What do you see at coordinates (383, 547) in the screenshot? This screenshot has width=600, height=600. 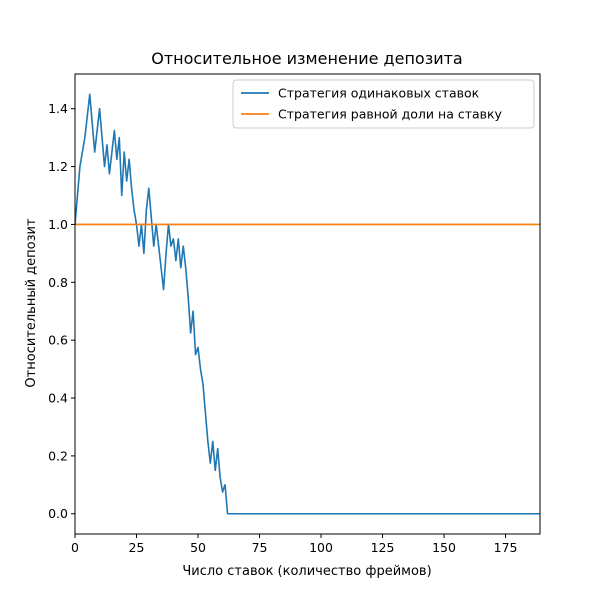 I see `x-tick-label: 125` at bounding box center [383, 547].